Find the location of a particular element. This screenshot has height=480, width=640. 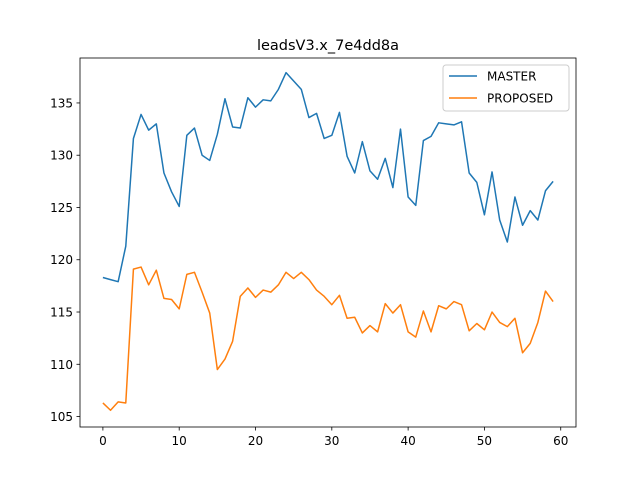

y-axis: 105 110 115 120 125 130 135 is located at coordinates (65, 260).